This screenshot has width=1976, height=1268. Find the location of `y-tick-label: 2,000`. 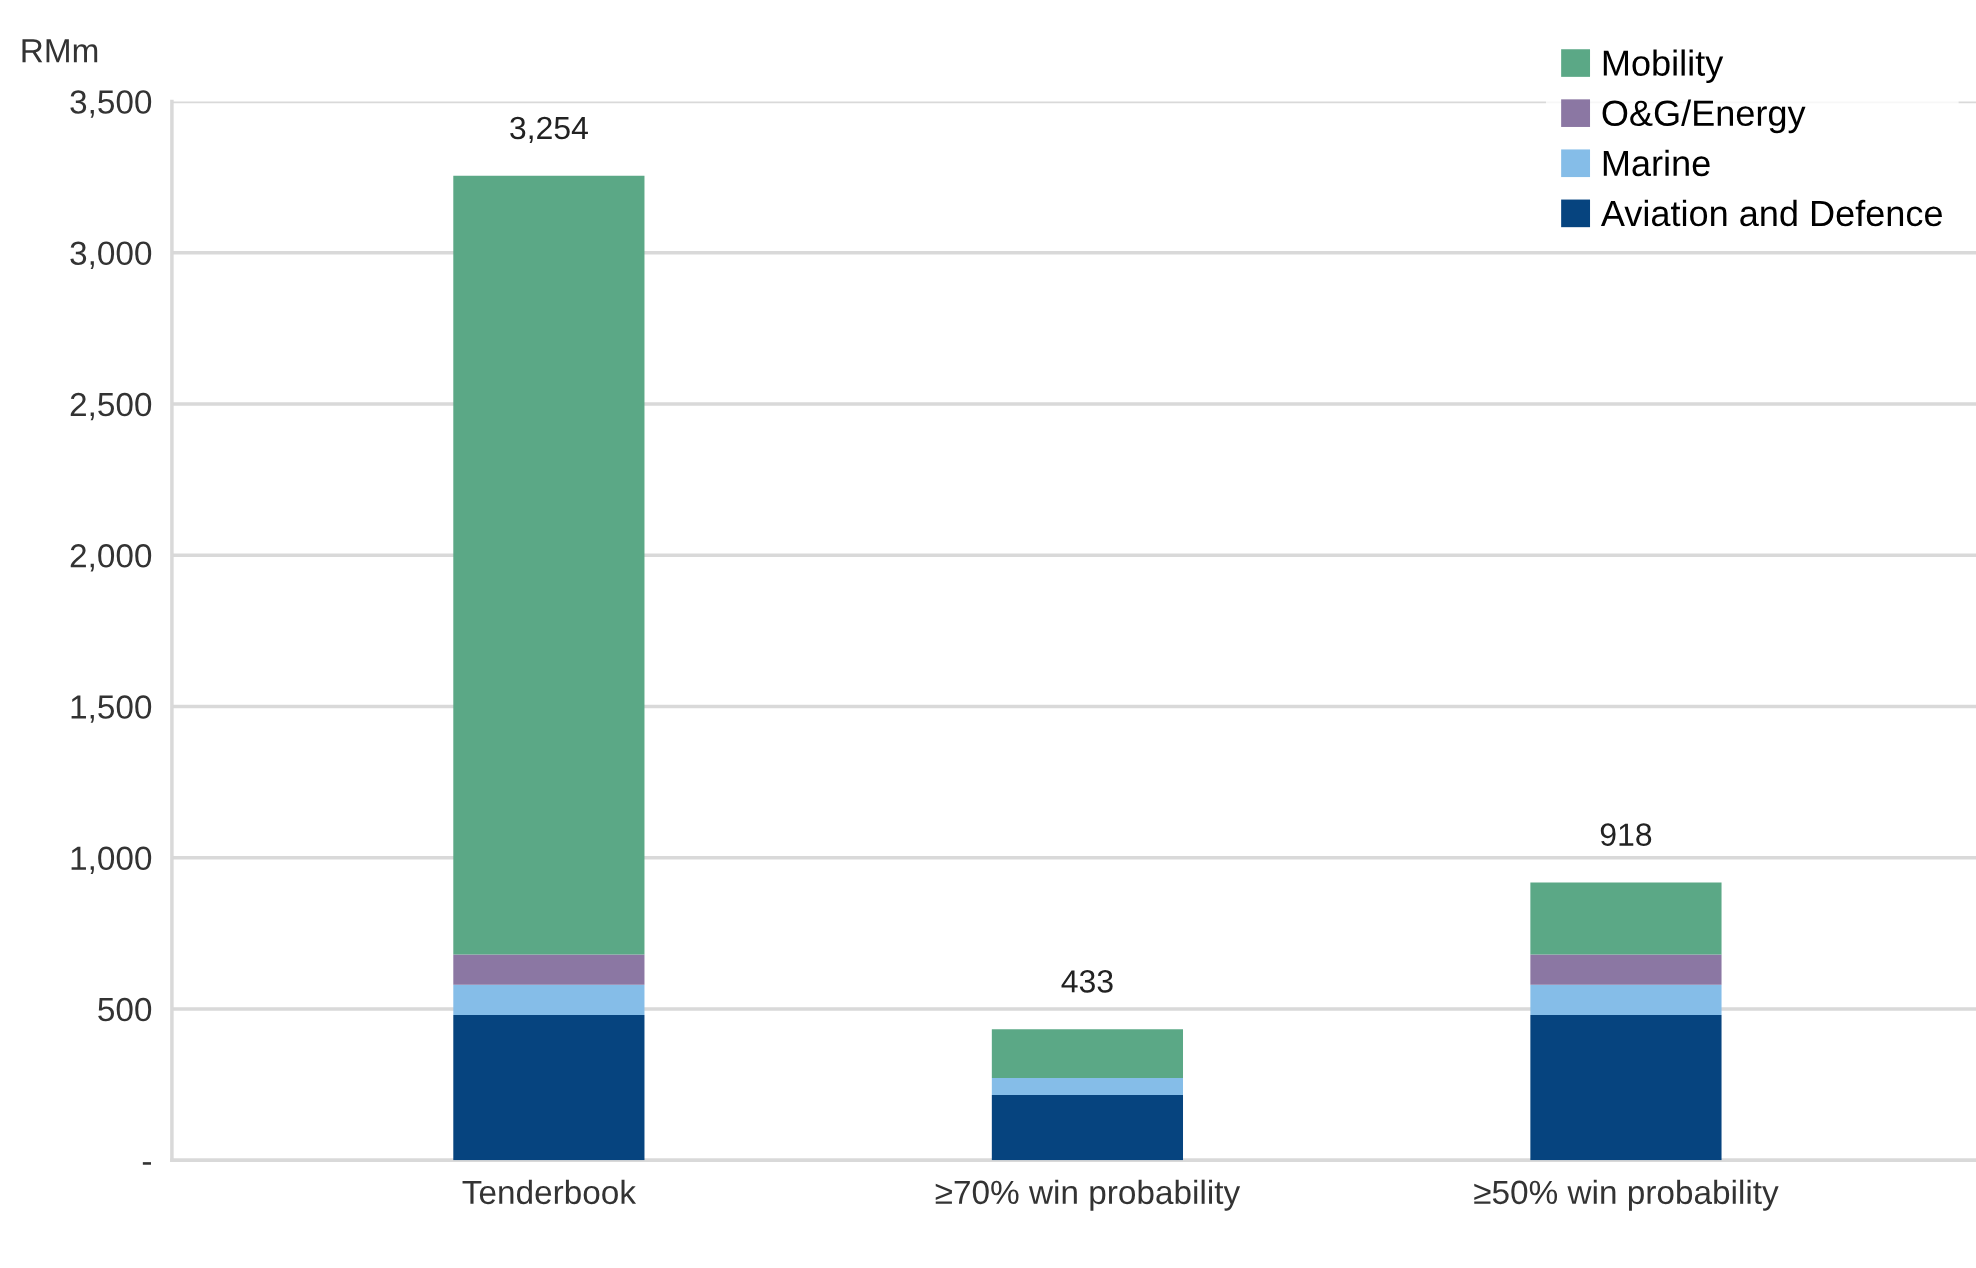

y-tick-label: 2,000 is located at coordinates (111, 558).